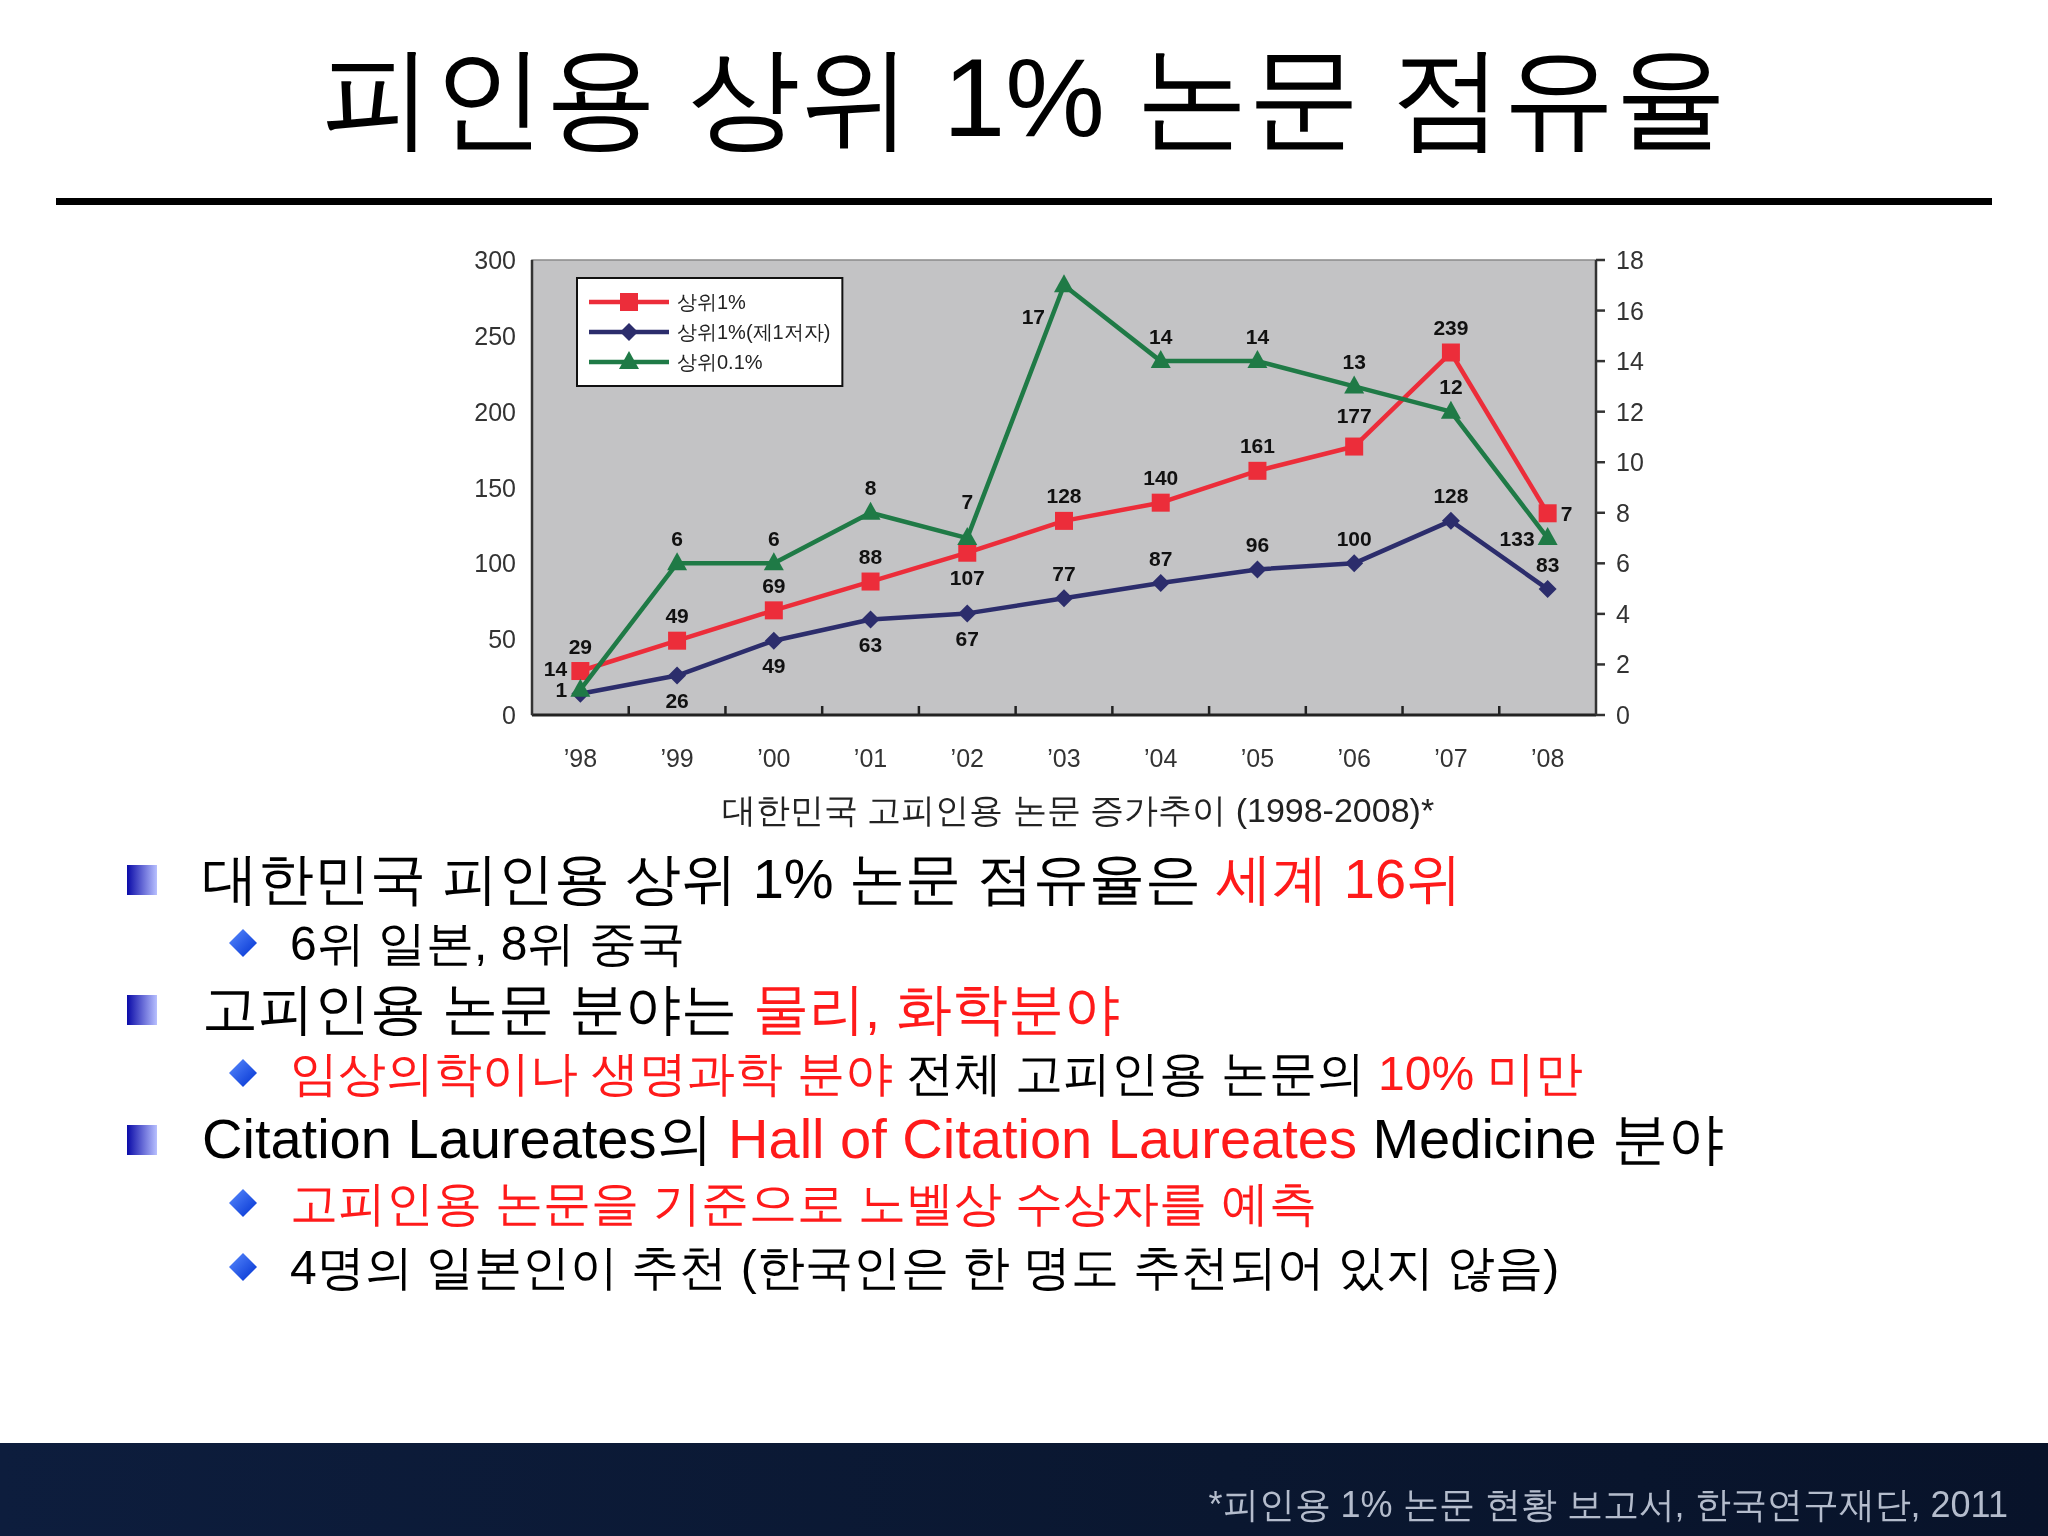  I want to click on y2-tick-label: 12, so click(1630, 411).